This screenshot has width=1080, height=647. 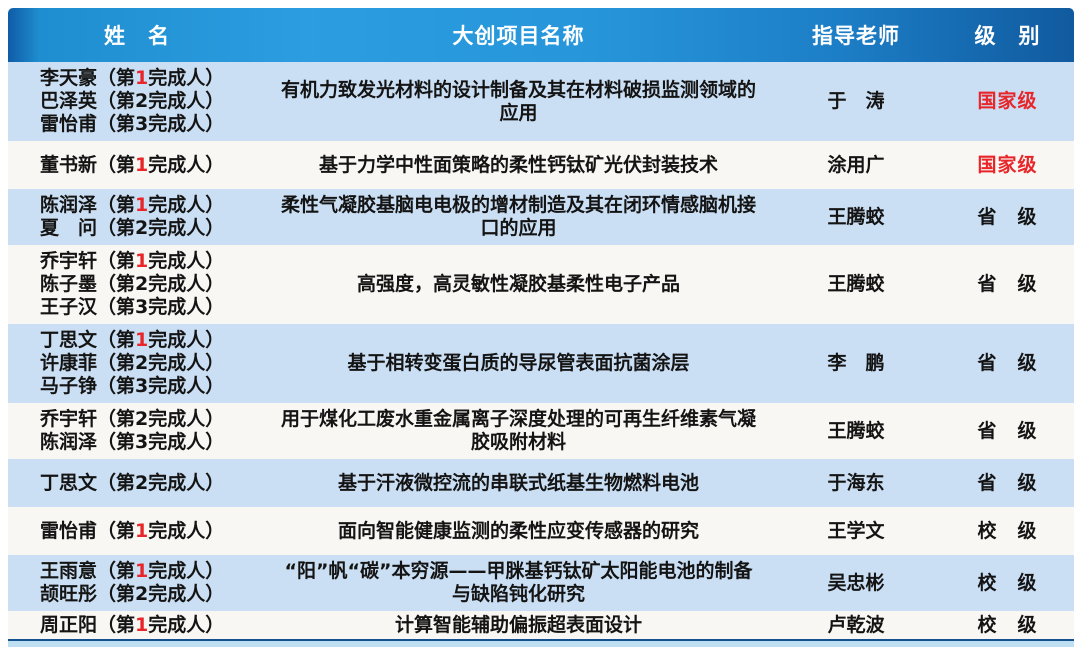 I want to click on members-cell: 王雨意（第1完成人） 颉旺彤（第2完成人）, so click(x=137, y=583).